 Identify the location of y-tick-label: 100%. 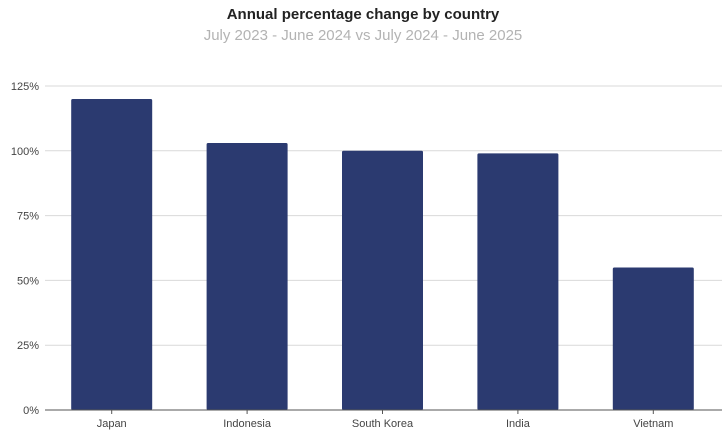
(25, 152).